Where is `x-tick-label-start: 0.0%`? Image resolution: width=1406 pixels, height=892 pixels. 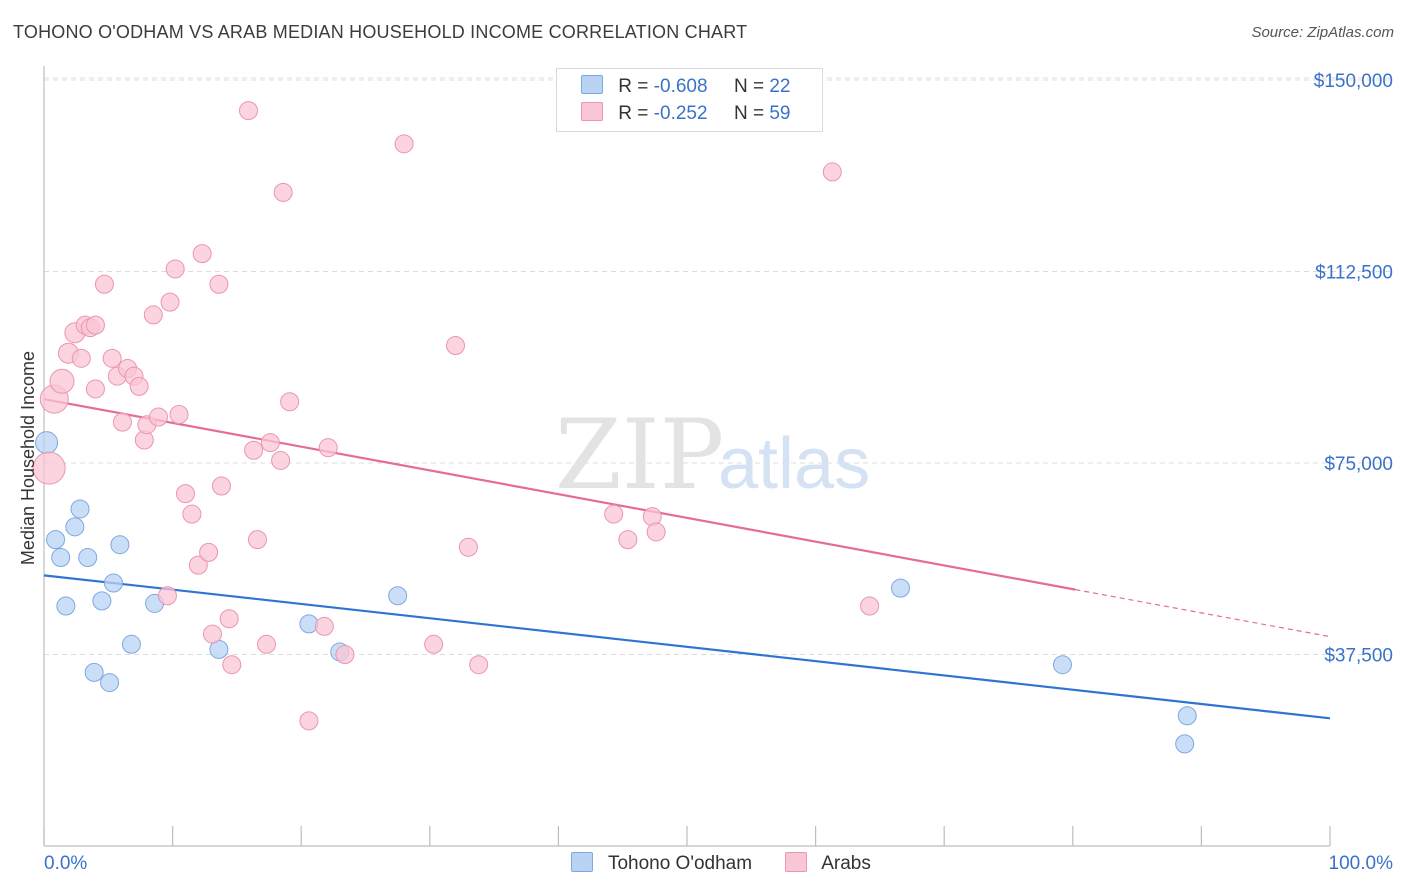
x-tick-label-start: 0.0% is located at coordinates (65, 863).